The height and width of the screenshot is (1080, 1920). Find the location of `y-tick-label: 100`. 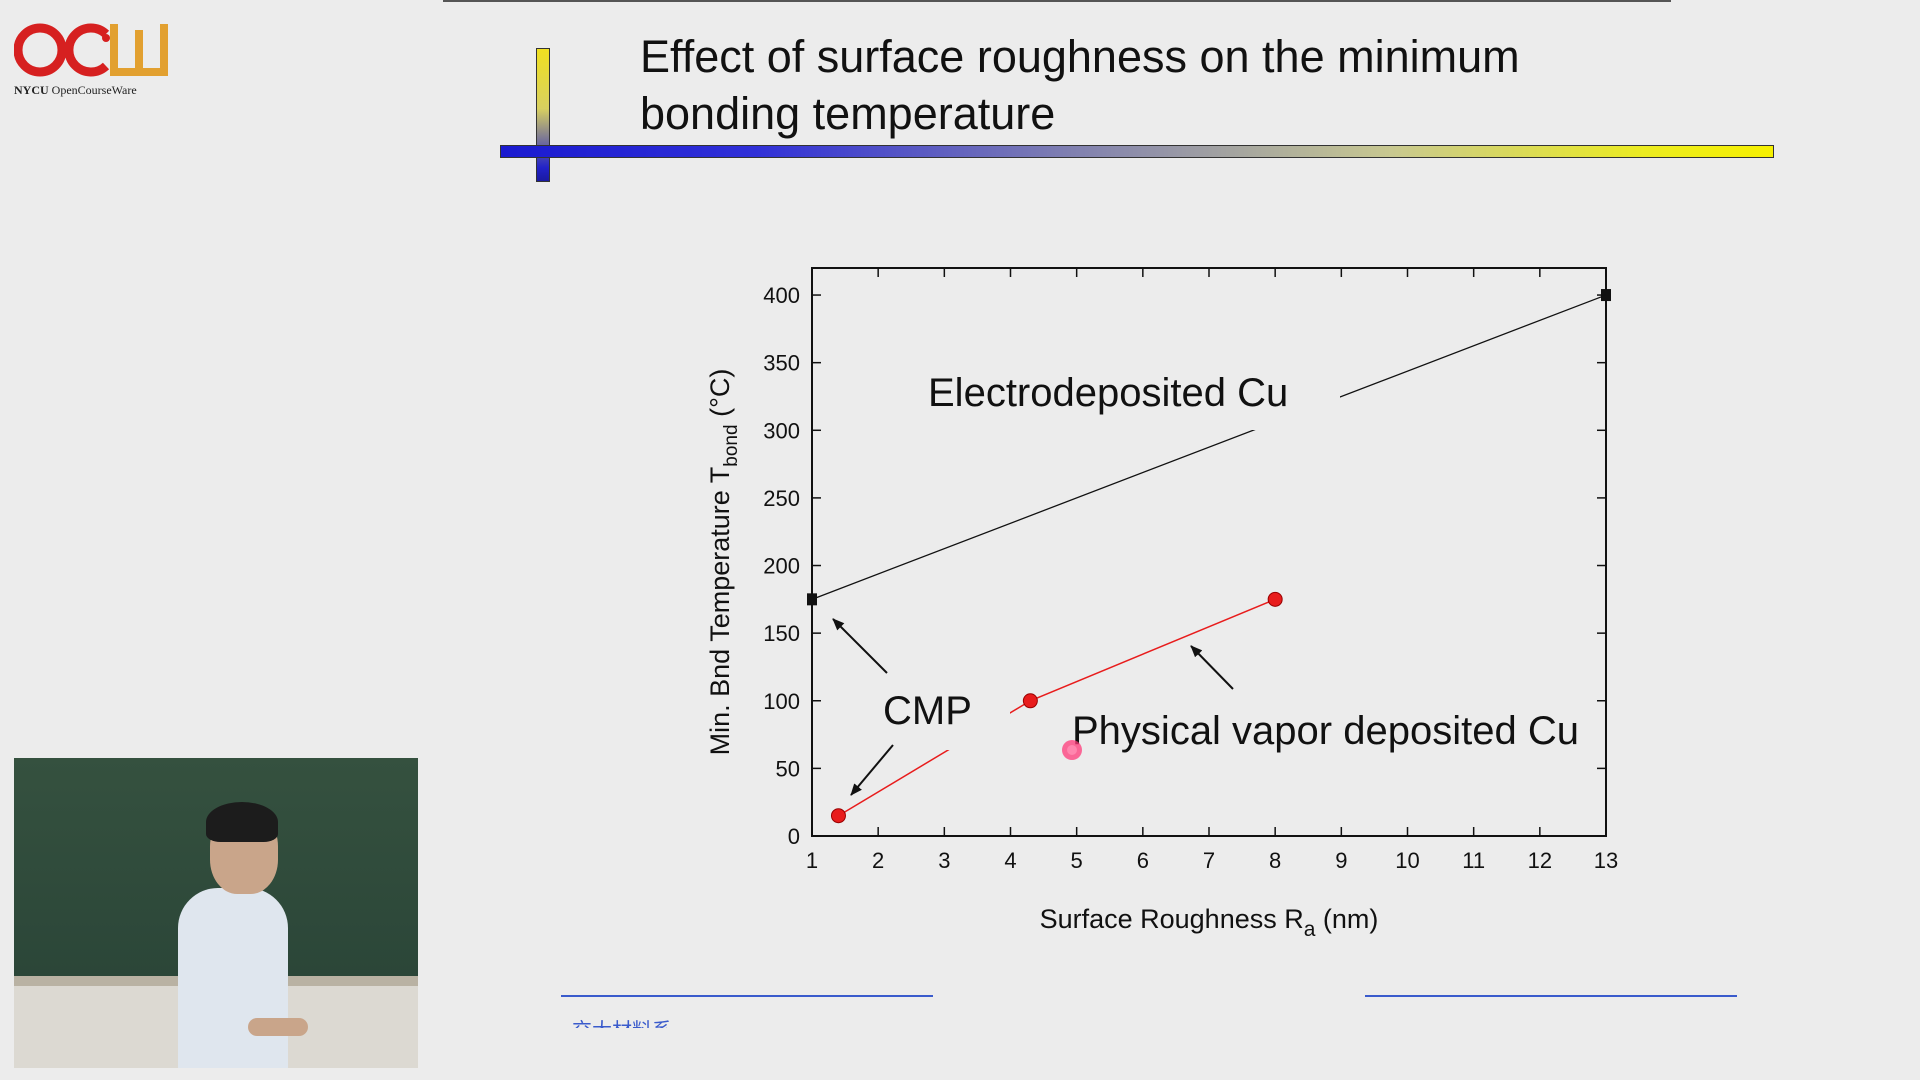

y-tick-label: 100 is located at coordinates (781, 701).